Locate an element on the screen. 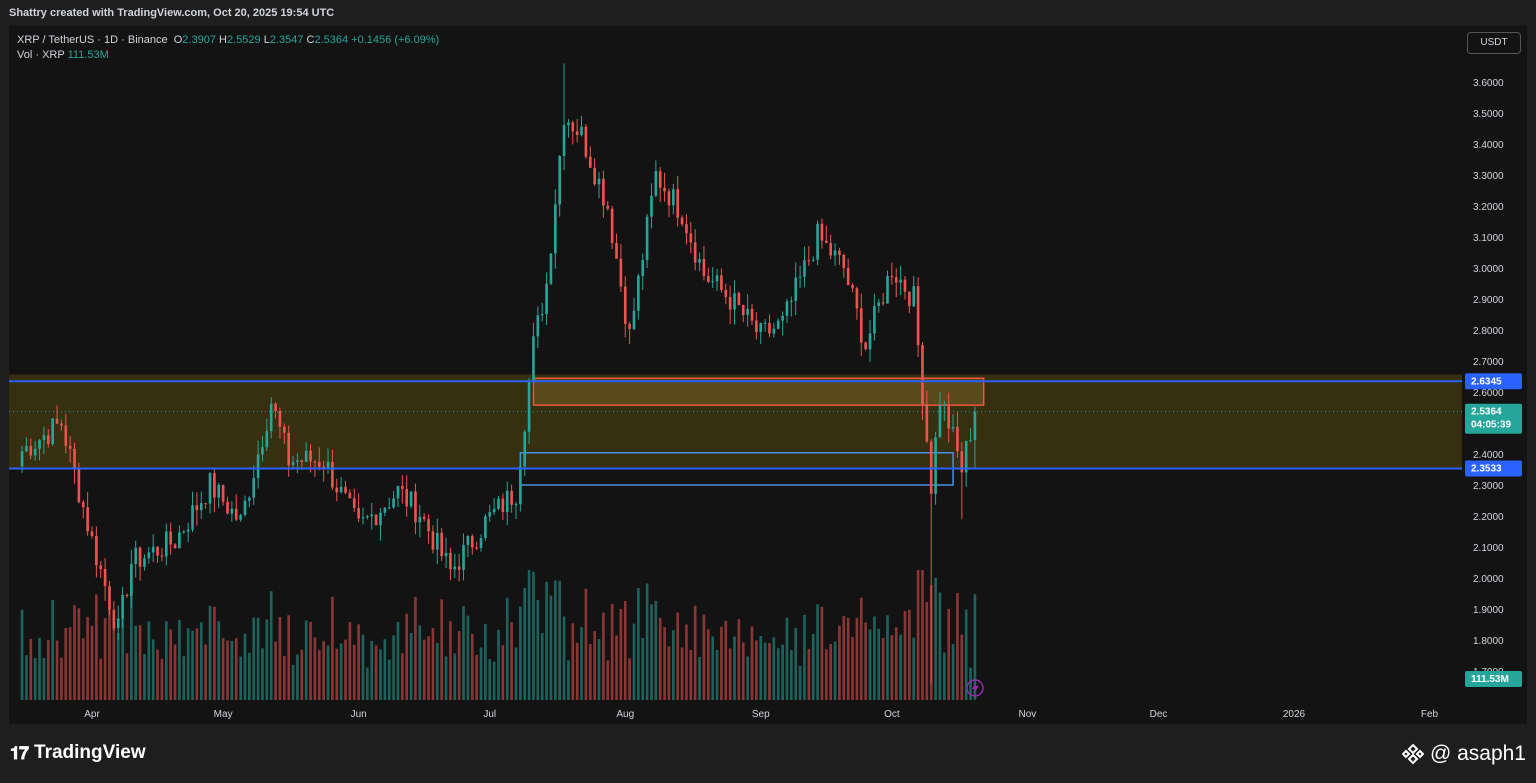 Image resolution: width=1536 pixels, height=783 pixels. close-label: C is located at coordinates (310, 40).